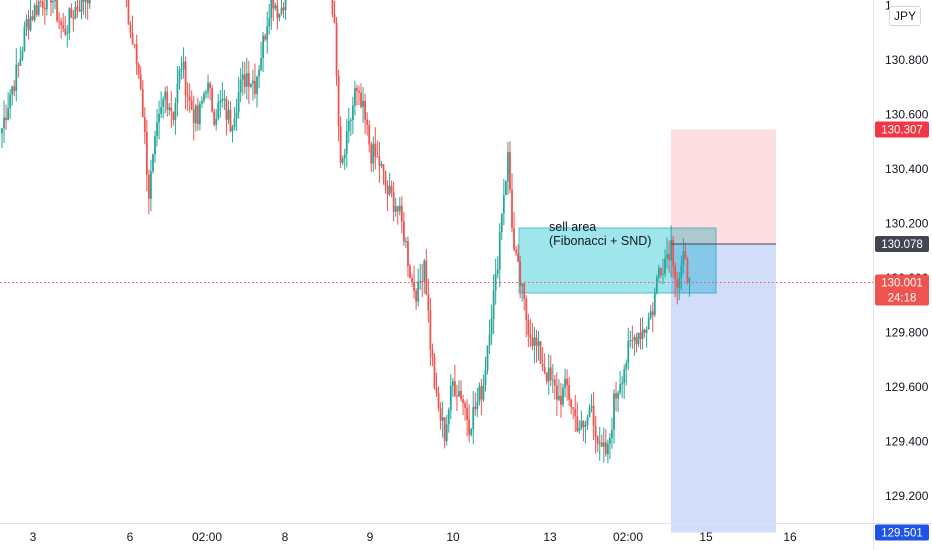 The height and width of the screenshot is (550, 932). Describe the element at coordinates (285, 537) in the screenshot. I see `time-tick-label: 8` at that location.